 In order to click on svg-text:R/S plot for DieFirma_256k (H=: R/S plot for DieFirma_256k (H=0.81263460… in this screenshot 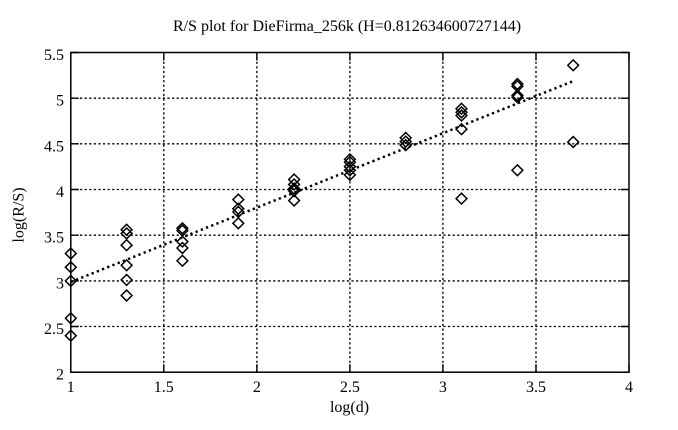, I will do `click(347, 26)`.